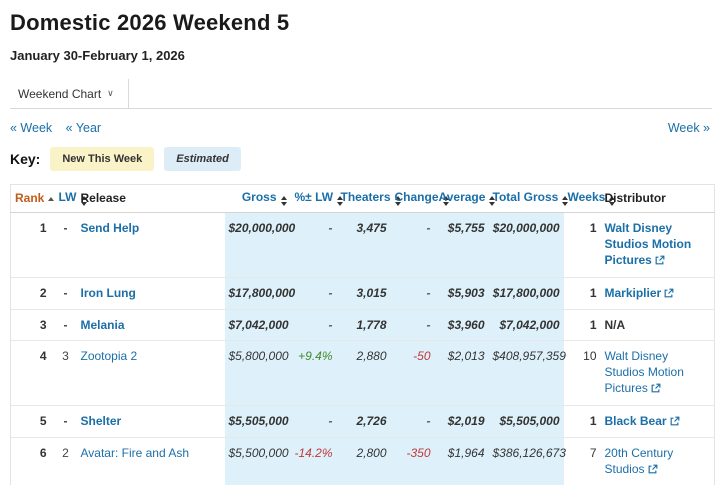 This screenshot has height=485, width=720. What do you see at coordinates (150, 245) in the screenshot?
I see `release-cell: Send Help` at bounding box center [150, 245].